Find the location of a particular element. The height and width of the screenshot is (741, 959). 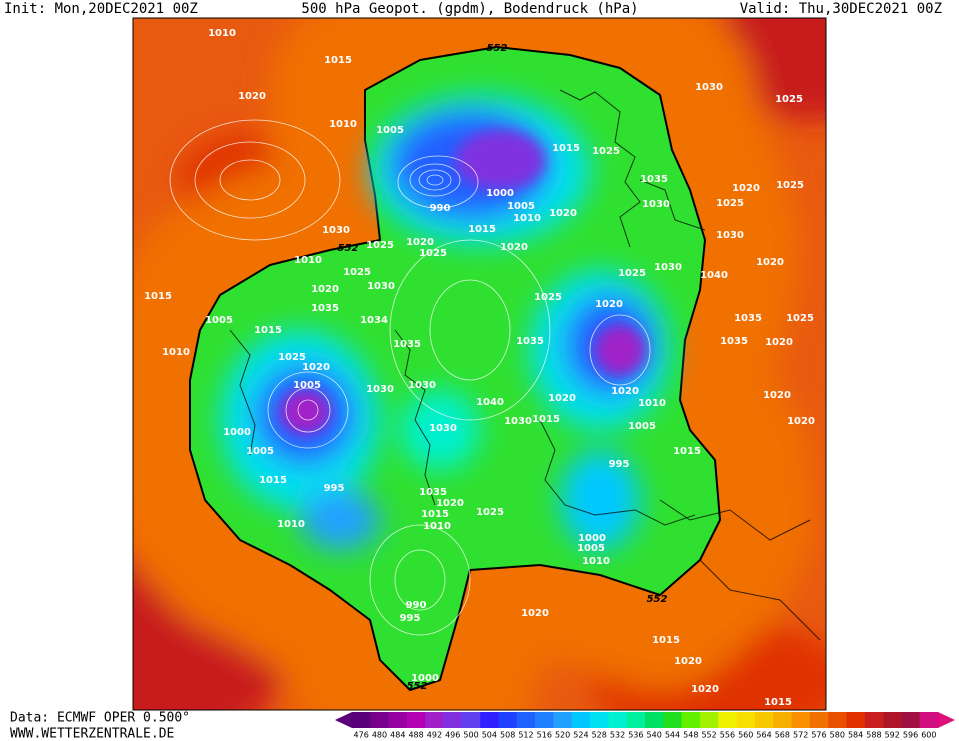

colorbar-arrow-left is located at coordinates (343, 720).